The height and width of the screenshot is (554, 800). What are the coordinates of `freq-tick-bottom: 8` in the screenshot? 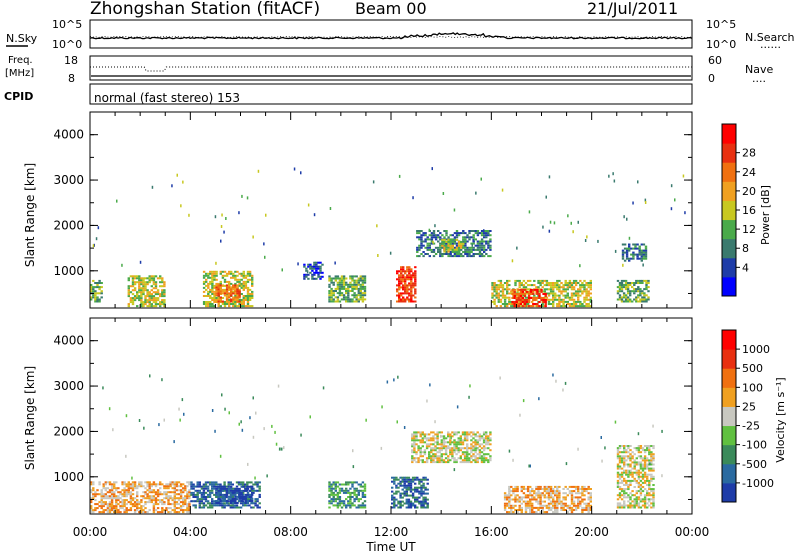 It's located at (71, 78).